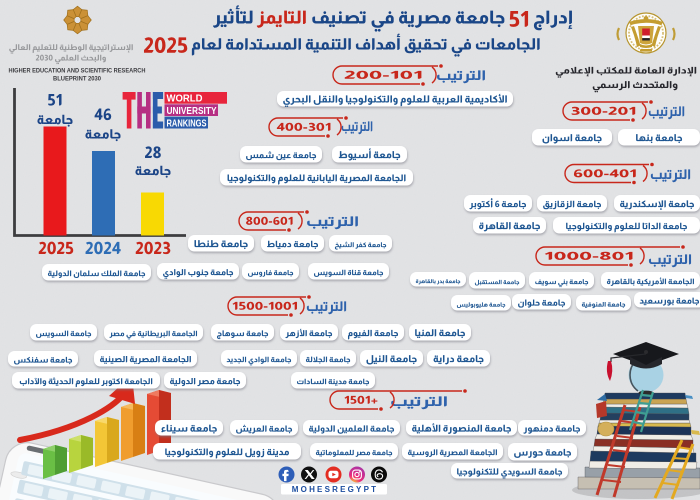 The image size is (700, 500). I want to click on svg-text: BLUEPRINT 2030, so click(77, 79).